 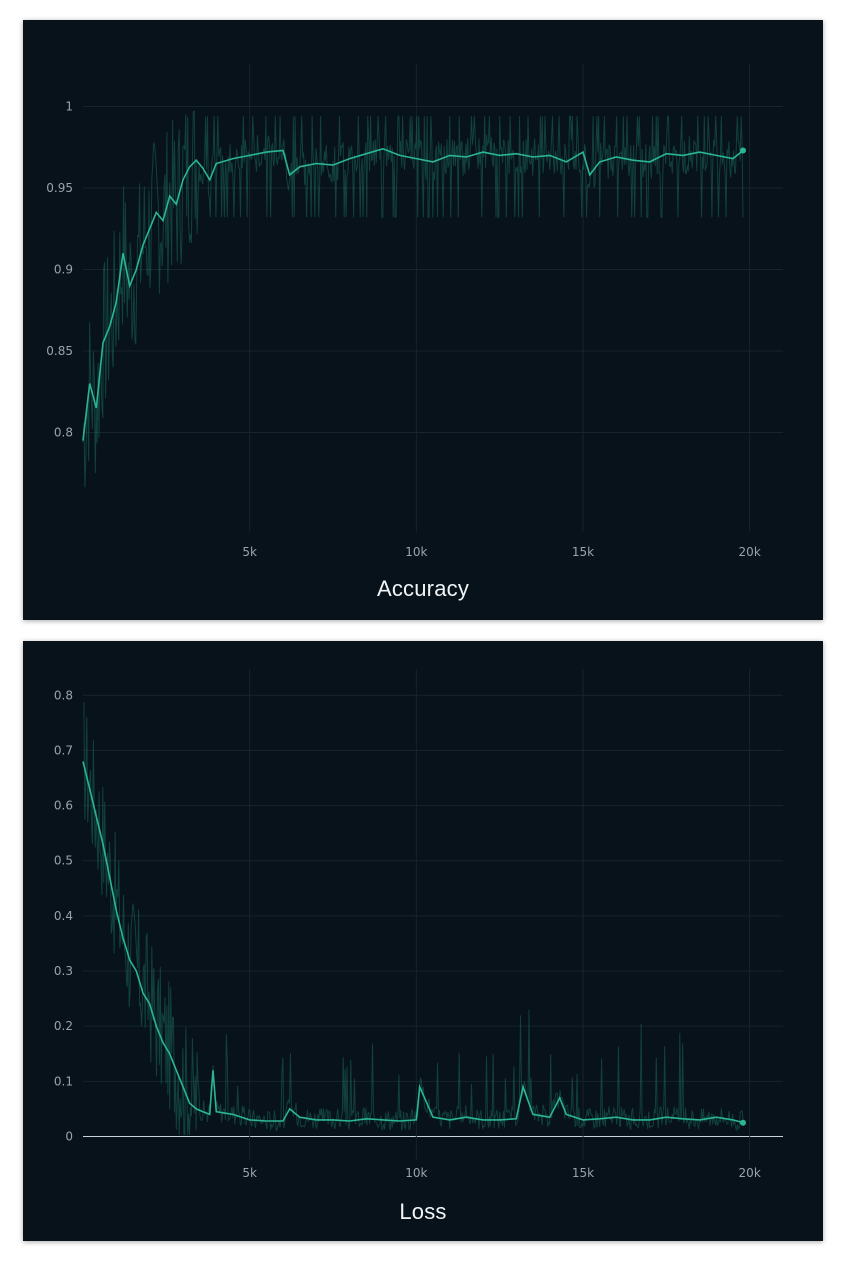 What do you see at coordinates (750, 1173) in the screenshot?
I see `loss-x-tick-label: 20k` at bounding box center [750, 1173].